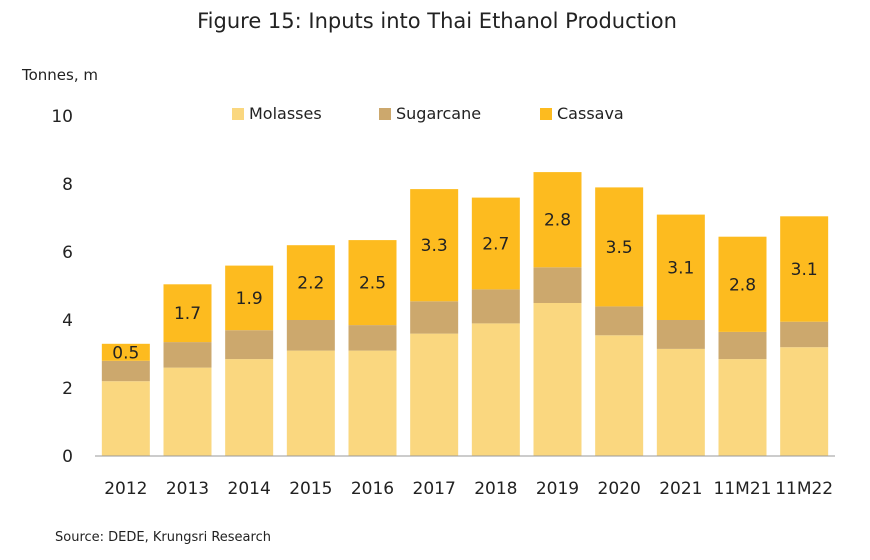 The width and height of the screenshot is (870, 560). What do you see at coordinates (285, 113) in the screenshot?
I see `legend-label: Molasses` at bounding box center [285, 113].